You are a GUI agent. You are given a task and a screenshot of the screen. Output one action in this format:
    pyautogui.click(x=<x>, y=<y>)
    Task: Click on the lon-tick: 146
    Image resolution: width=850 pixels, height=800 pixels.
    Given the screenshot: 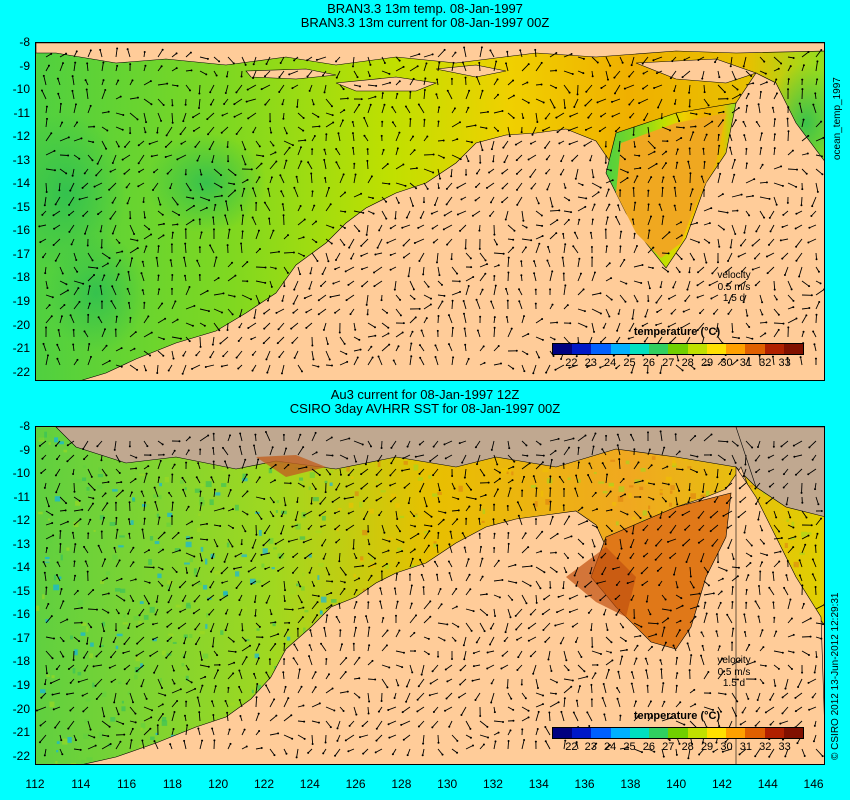 What is the action you would take?
    pyautogui.click(x=813, y=784)
    